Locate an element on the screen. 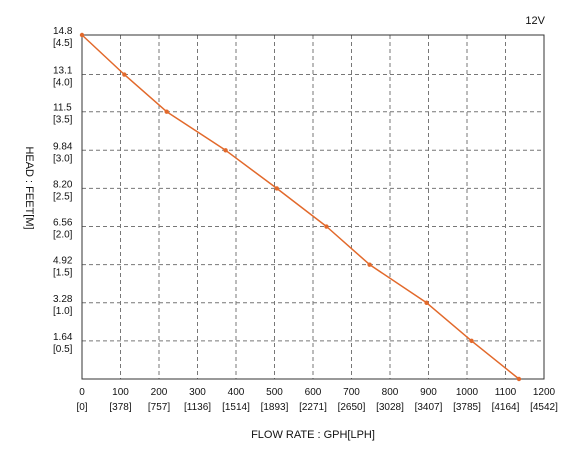  x-tick-secondary-label: [0] is located at coordinates (81, 407).